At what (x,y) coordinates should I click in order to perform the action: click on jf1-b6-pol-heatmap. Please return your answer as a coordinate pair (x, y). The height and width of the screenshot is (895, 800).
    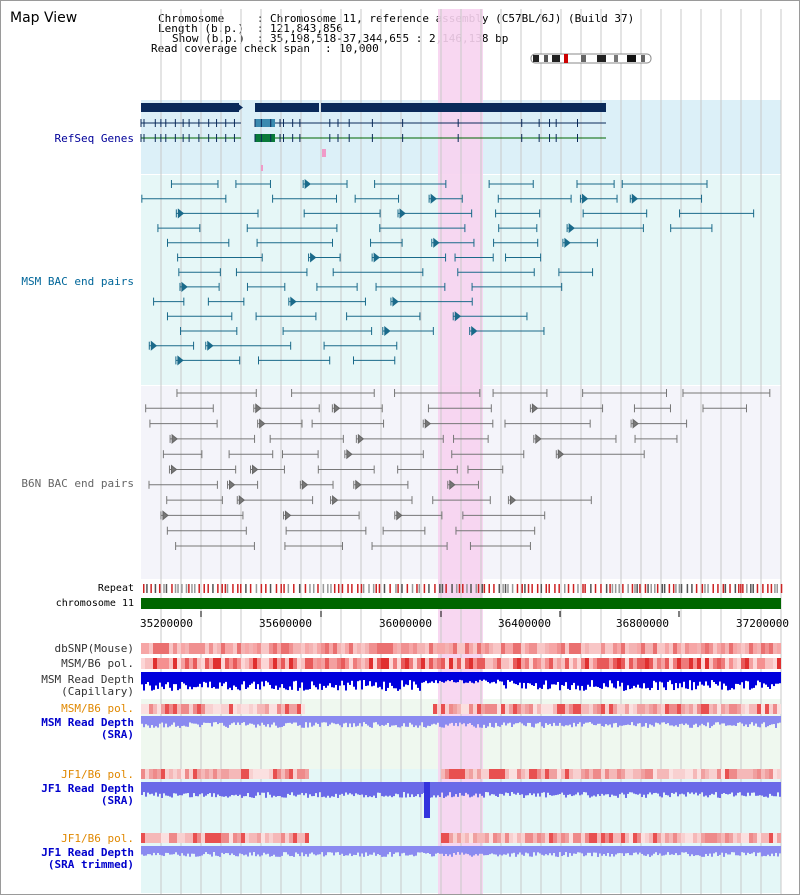
    Looking at the image, I should click on (461, 774).